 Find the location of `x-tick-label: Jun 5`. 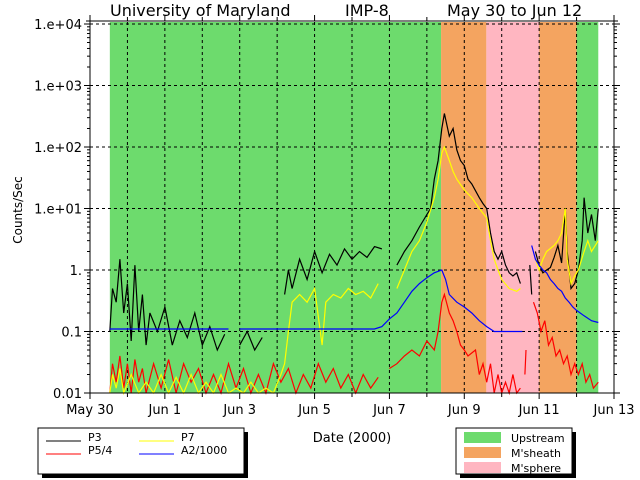

x-tick-label: Jun 5 is located at coordinates (314, 410).